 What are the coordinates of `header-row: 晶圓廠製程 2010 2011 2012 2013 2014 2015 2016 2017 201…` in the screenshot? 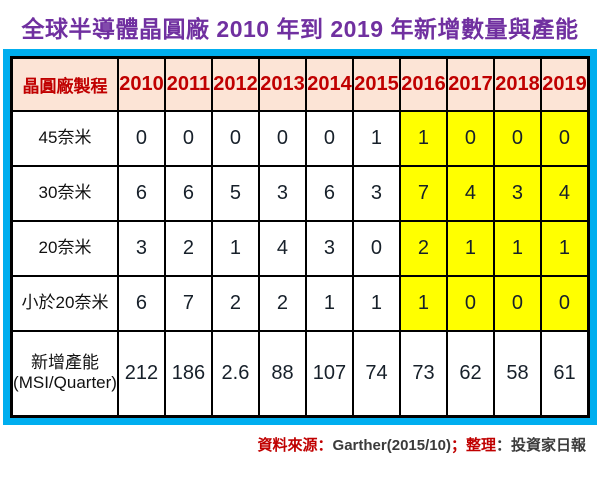 It's located at (300, 84).